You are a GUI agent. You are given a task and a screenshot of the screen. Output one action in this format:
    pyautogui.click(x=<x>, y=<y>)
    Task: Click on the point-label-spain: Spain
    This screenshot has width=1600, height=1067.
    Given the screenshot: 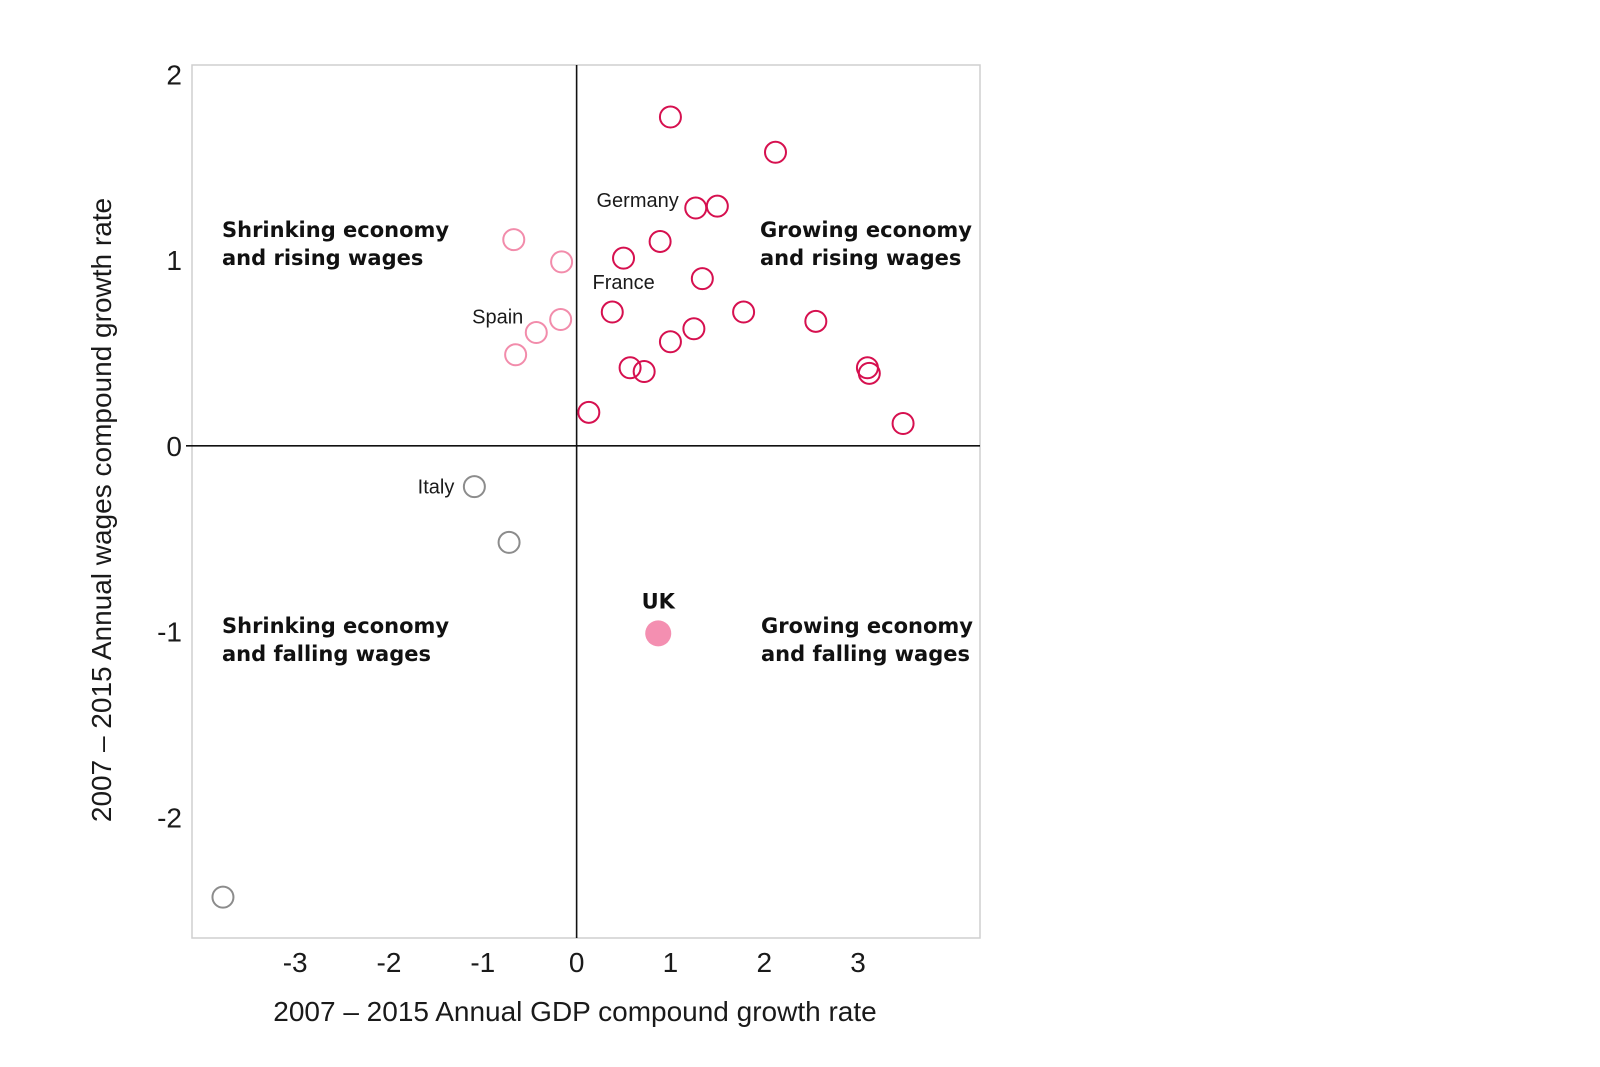 What is the action you would take?
    pyautogui.click(x=497, y=317)
    